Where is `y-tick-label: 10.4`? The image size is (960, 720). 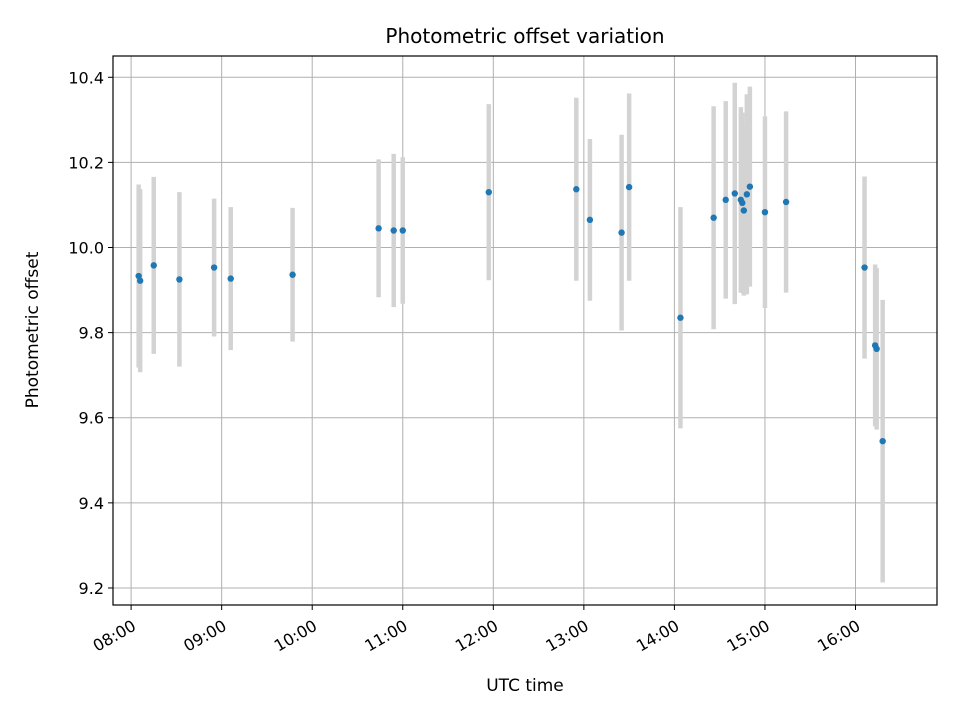 y-tick-label: 10.4 is located at coordinates (86, 77).